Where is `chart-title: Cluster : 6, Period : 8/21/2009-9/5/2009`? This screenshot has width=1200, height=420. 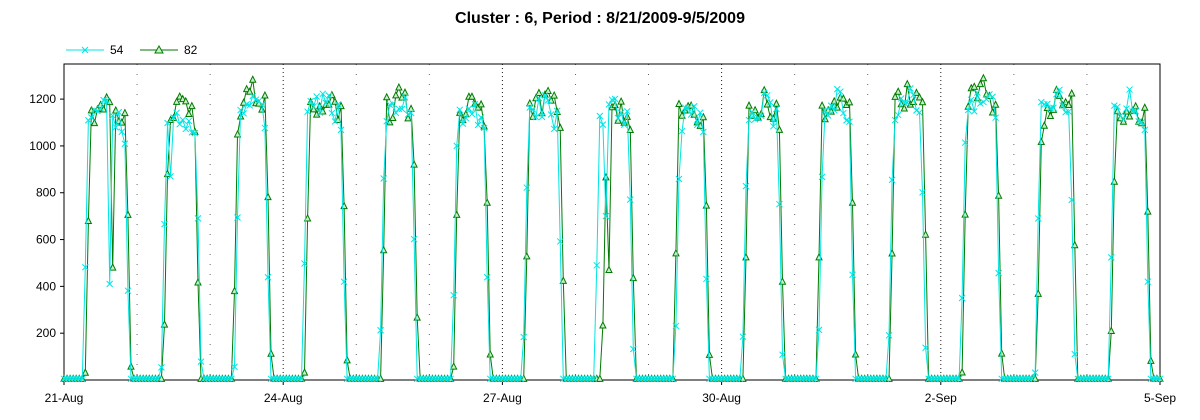
chart-title: Cluster : 6, Period : 8/21/2009-9/5/2009 is located at coordinates (600, 18).